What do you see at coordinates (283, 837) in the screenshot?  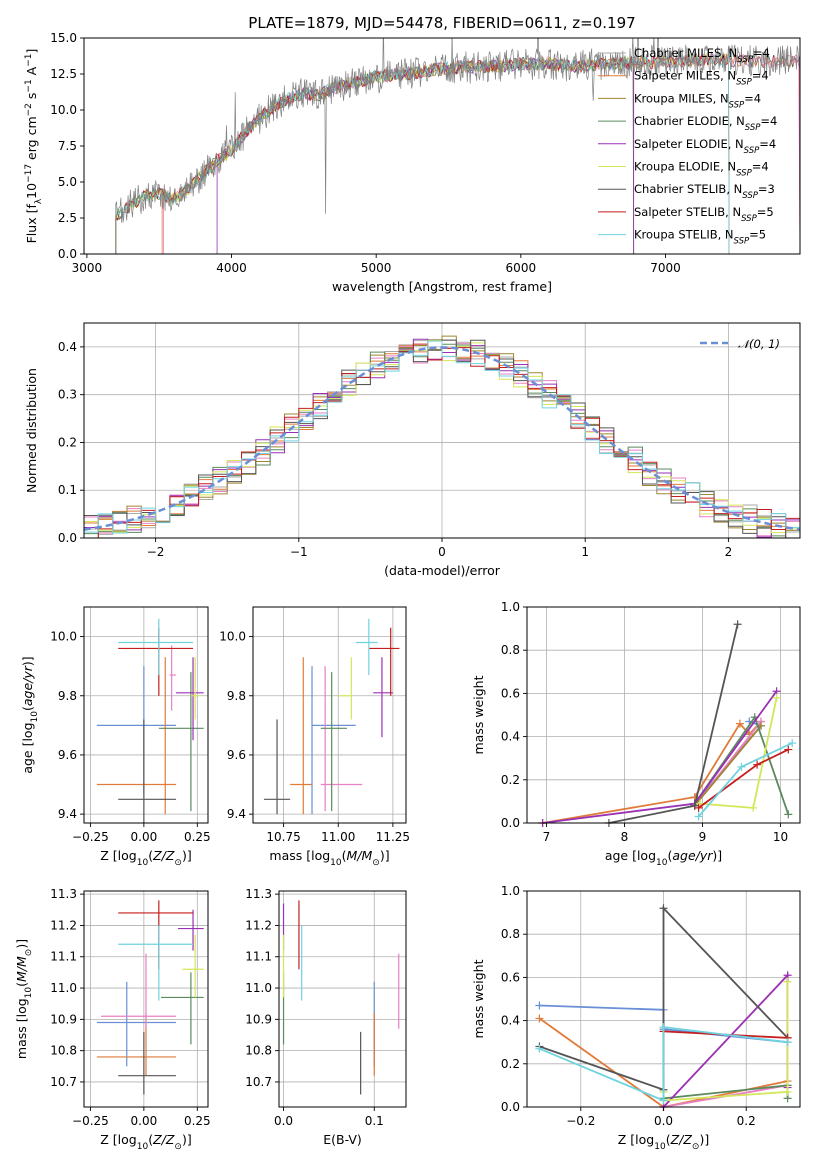 I see `x-tick-label: 10.75` at bounding box center [283, 837].